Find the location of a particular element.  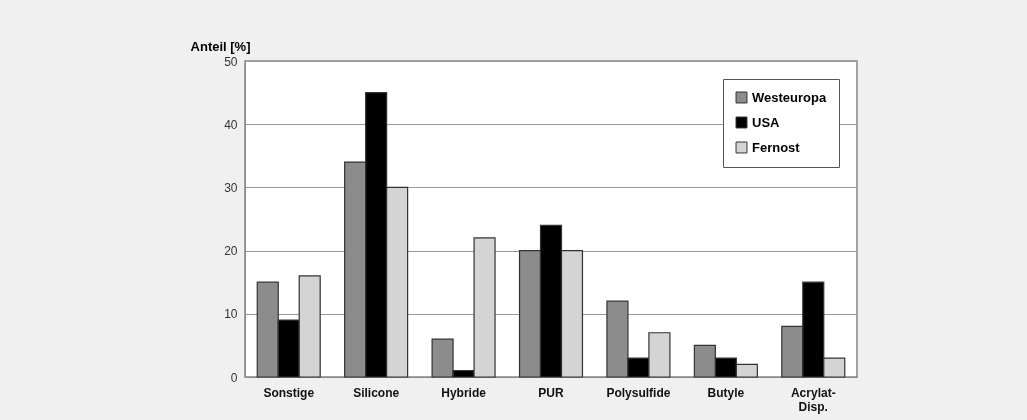

legend-label: Westeuropa is located at coordinates (789, 97).